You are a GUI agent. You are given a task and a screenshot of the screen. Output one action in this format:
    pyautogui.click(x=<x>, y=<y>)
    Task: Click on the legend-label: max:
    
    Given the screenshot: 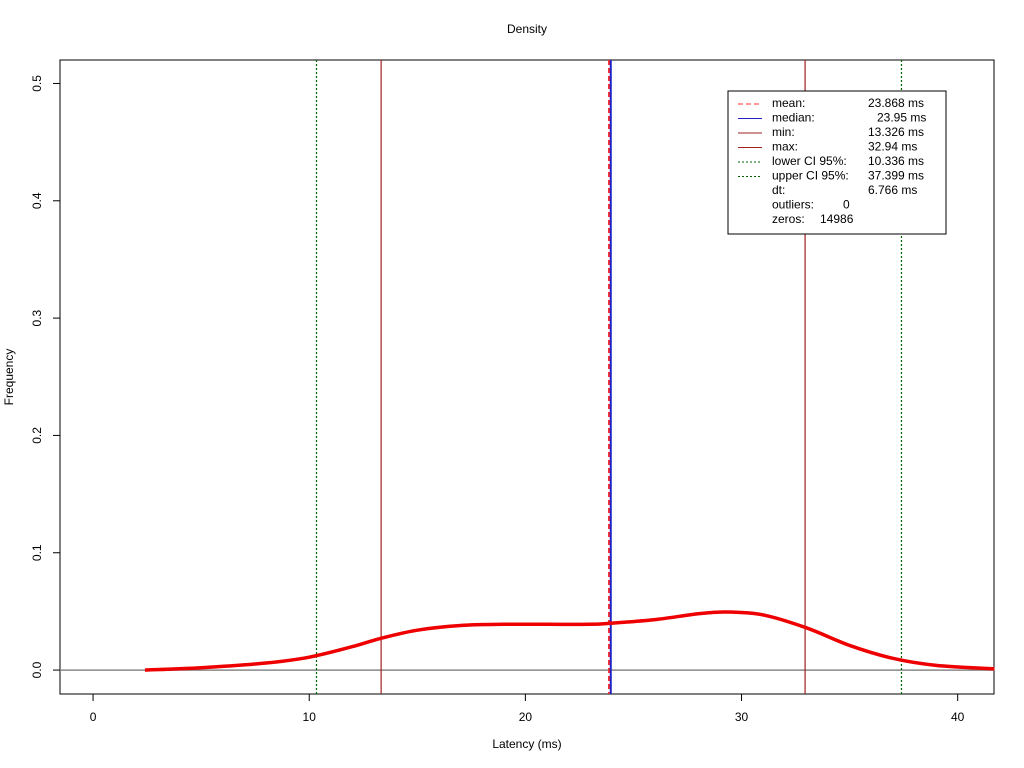 What is the action you would take?
    pyautogui.click(x=785, y=147)
    